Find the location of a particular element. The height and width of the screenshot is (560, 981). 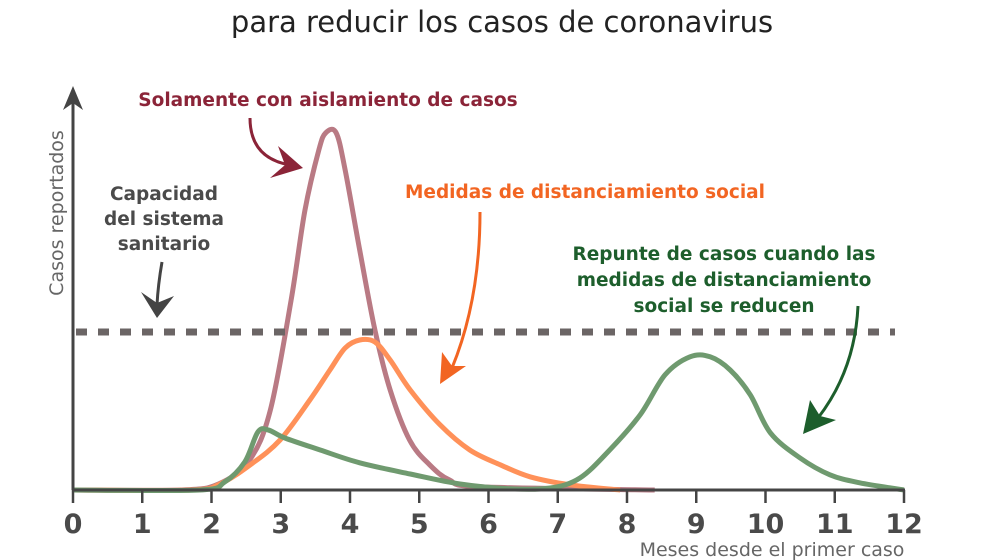

x-tick-label: 6 is located at coordinates (488, 524).